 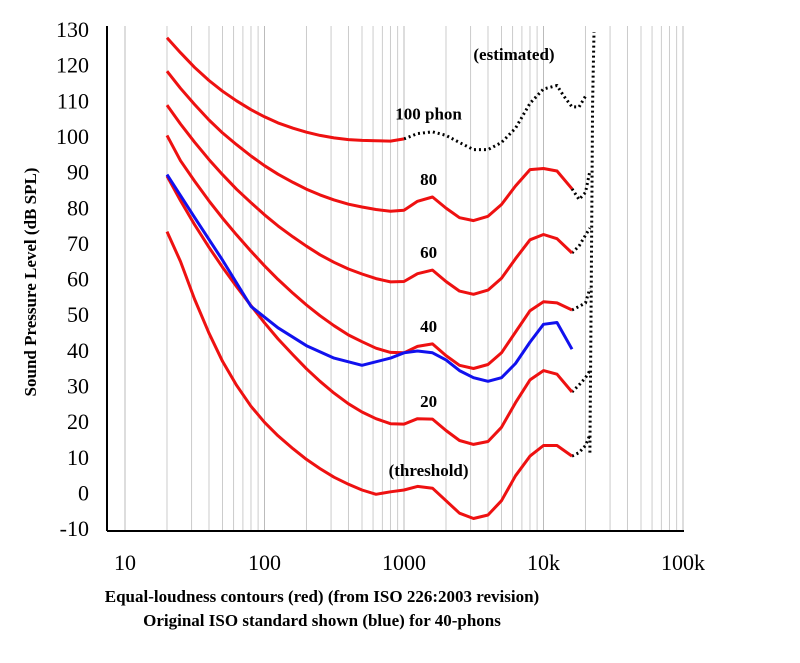 I want to click on contour-label: (threshold), so click(x=429, y=470).